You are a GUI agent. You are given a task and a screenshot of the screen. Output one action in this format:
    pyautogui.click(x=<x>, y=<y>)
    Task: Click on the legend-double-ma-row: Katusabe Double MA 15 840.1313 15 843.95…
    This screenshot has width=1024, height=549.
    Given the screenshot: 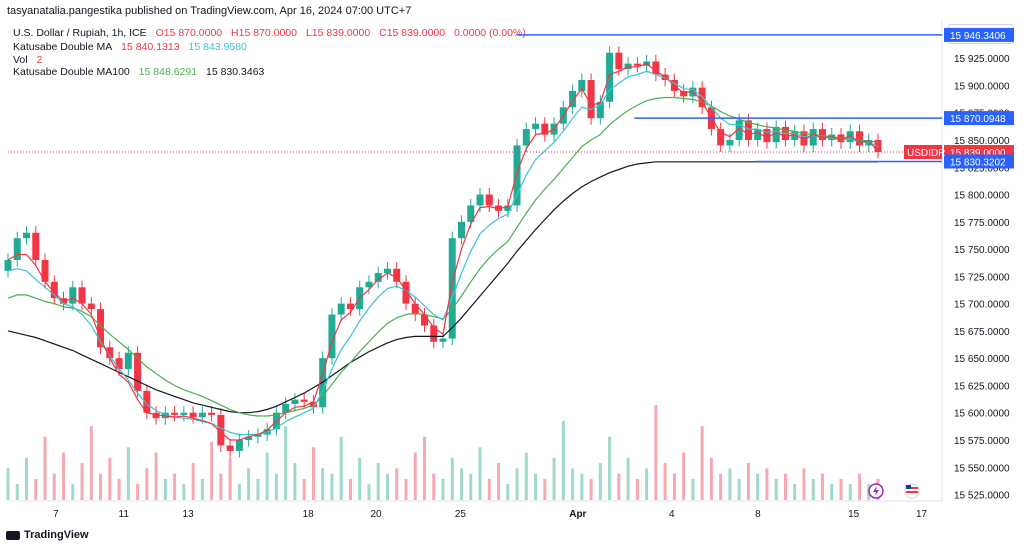 What is the action you would take?
    pyautogui.click(x=133, y=47)
    